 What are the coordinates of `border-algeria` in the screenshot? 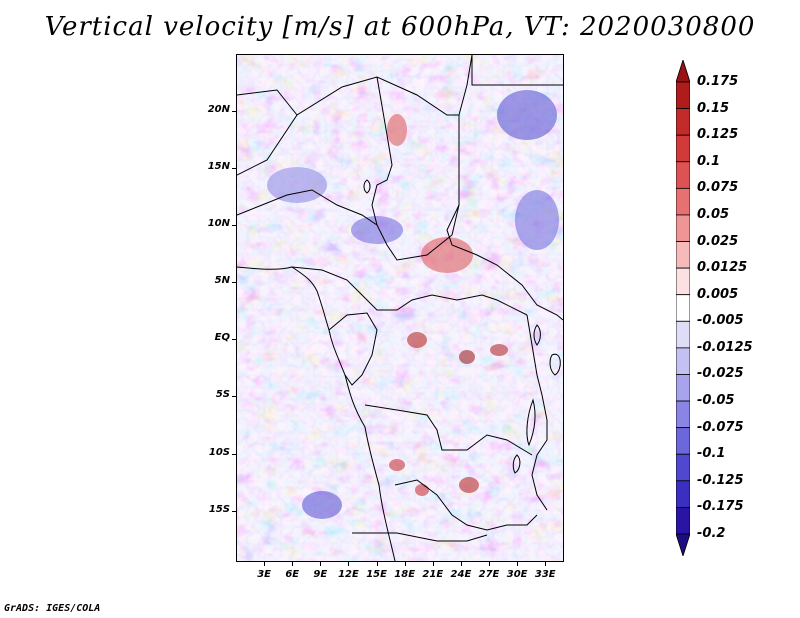 It's located at (267, 102).